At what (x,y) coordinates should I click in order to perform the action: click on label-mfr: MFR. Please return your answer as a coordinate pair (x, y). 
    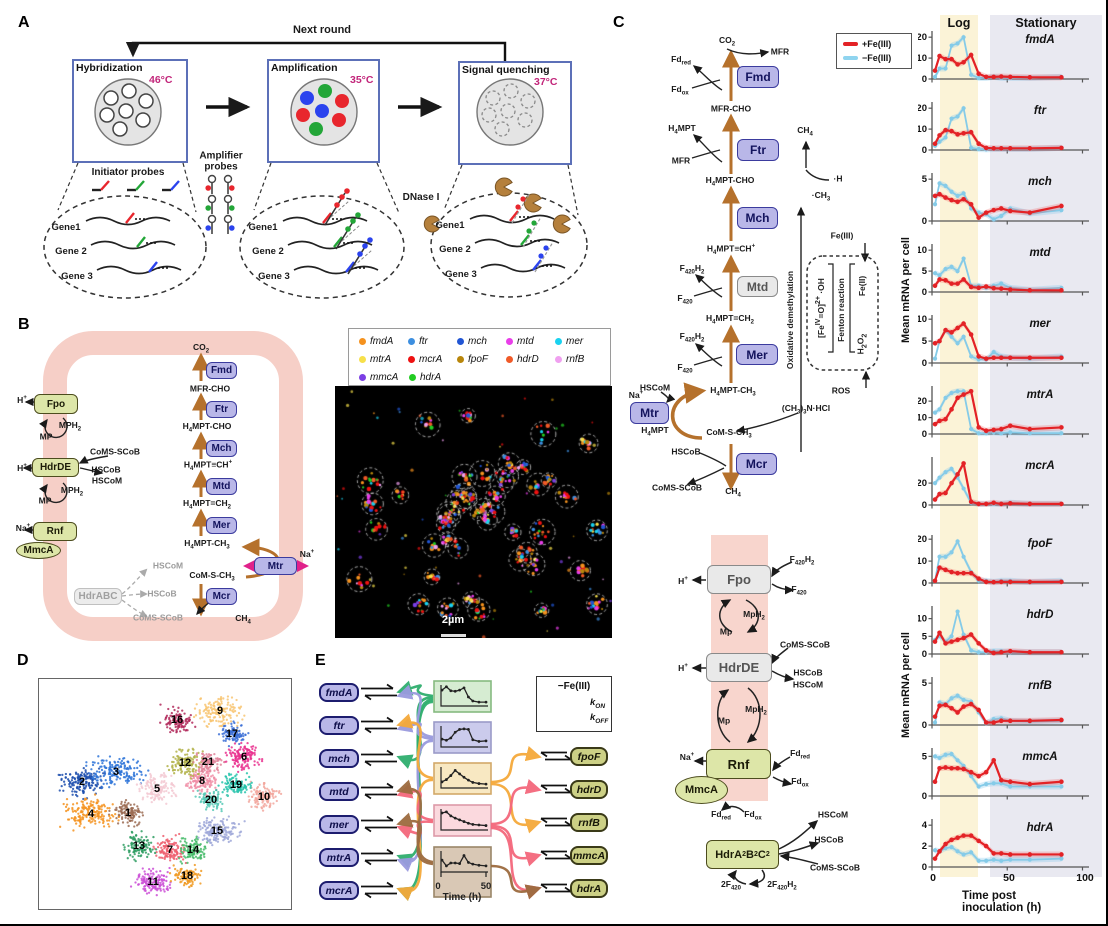
    Looking at the image, I should click on (681, 160).